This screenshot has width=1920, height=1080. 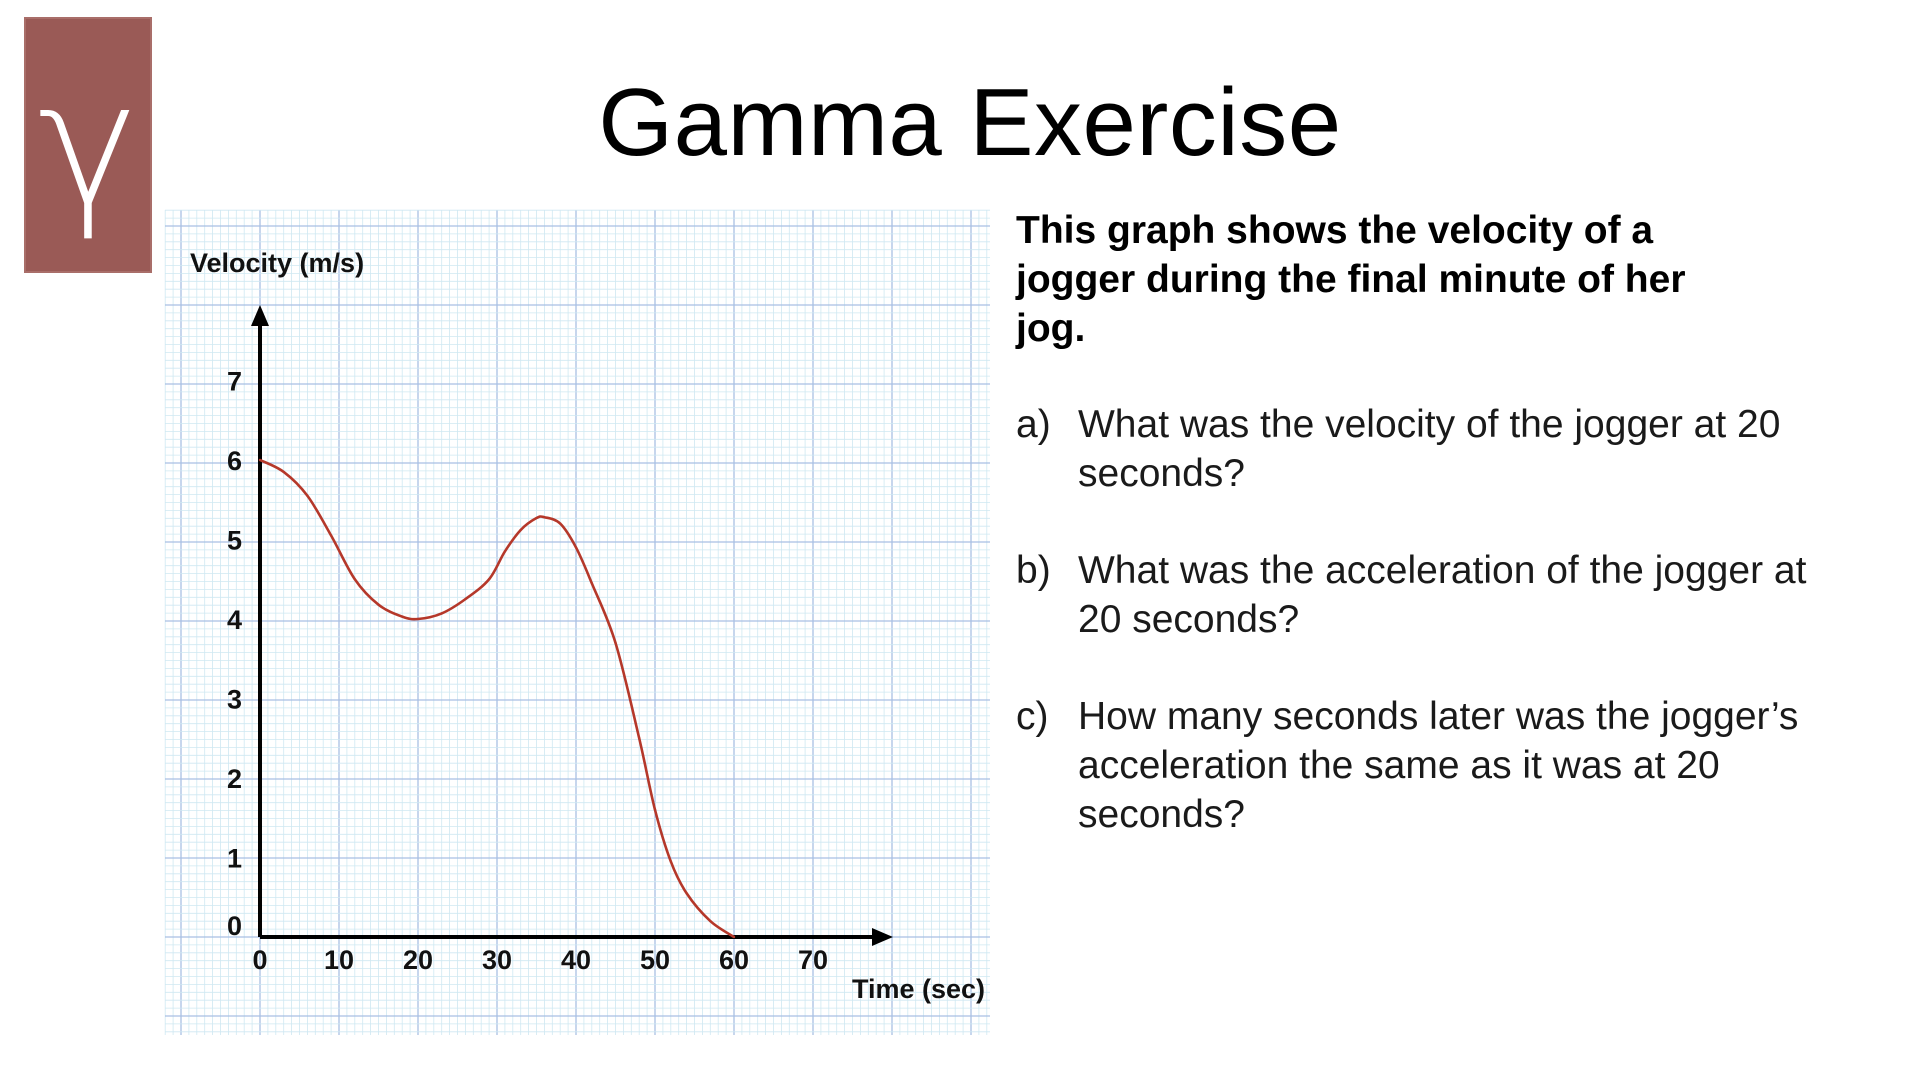 I want to click on y-tick-label: 3, so click(x=234, y=700).